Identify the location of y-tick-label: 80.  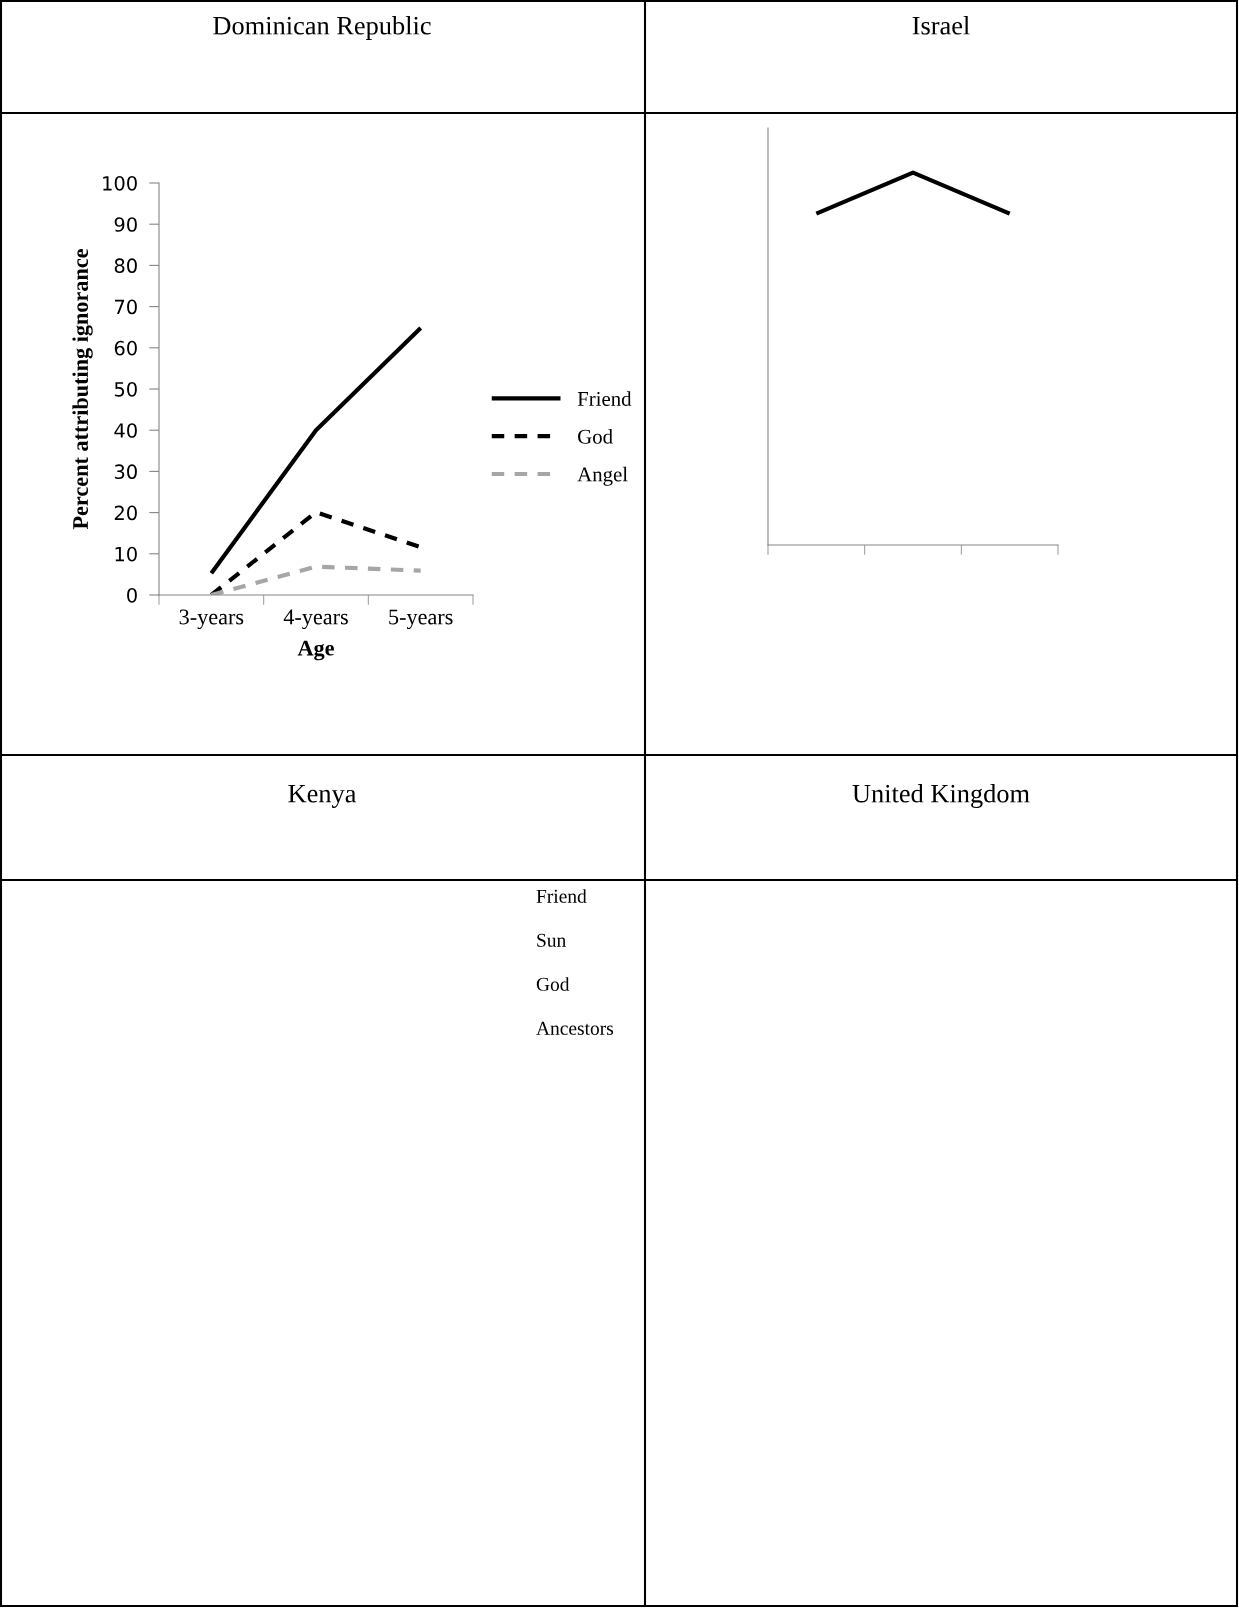
(125, 266).